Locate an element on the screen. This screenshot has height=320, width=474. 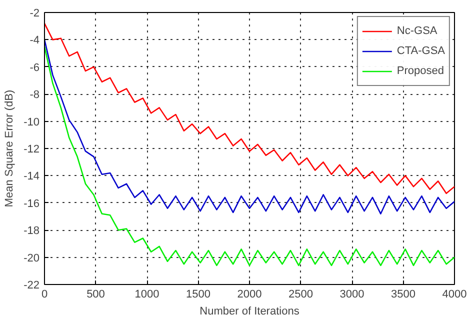
y-tick-label: -16 is located at coordinates (32, 204).